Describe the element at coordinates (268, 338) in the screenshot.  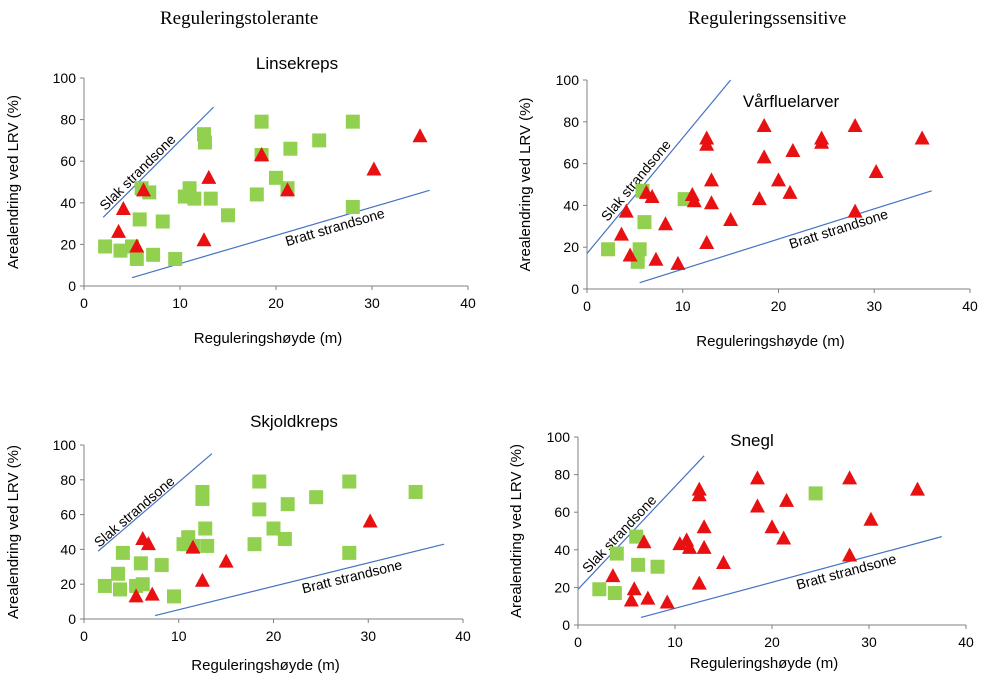
I see `x-axis-label: Reguleringshøyde (m)` at that location.